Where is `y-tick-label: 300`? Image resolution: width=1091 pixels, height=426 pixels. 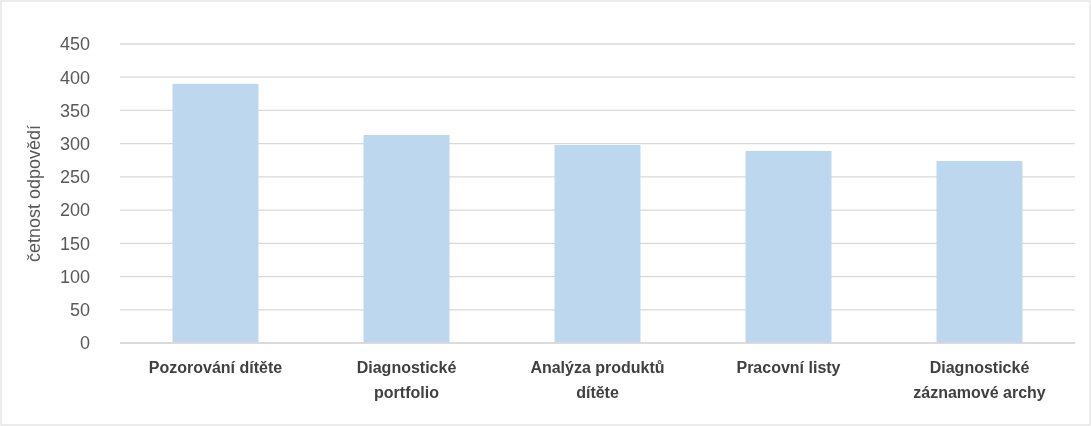 y-tick-label: 300 is located at coordinates (74, 143).